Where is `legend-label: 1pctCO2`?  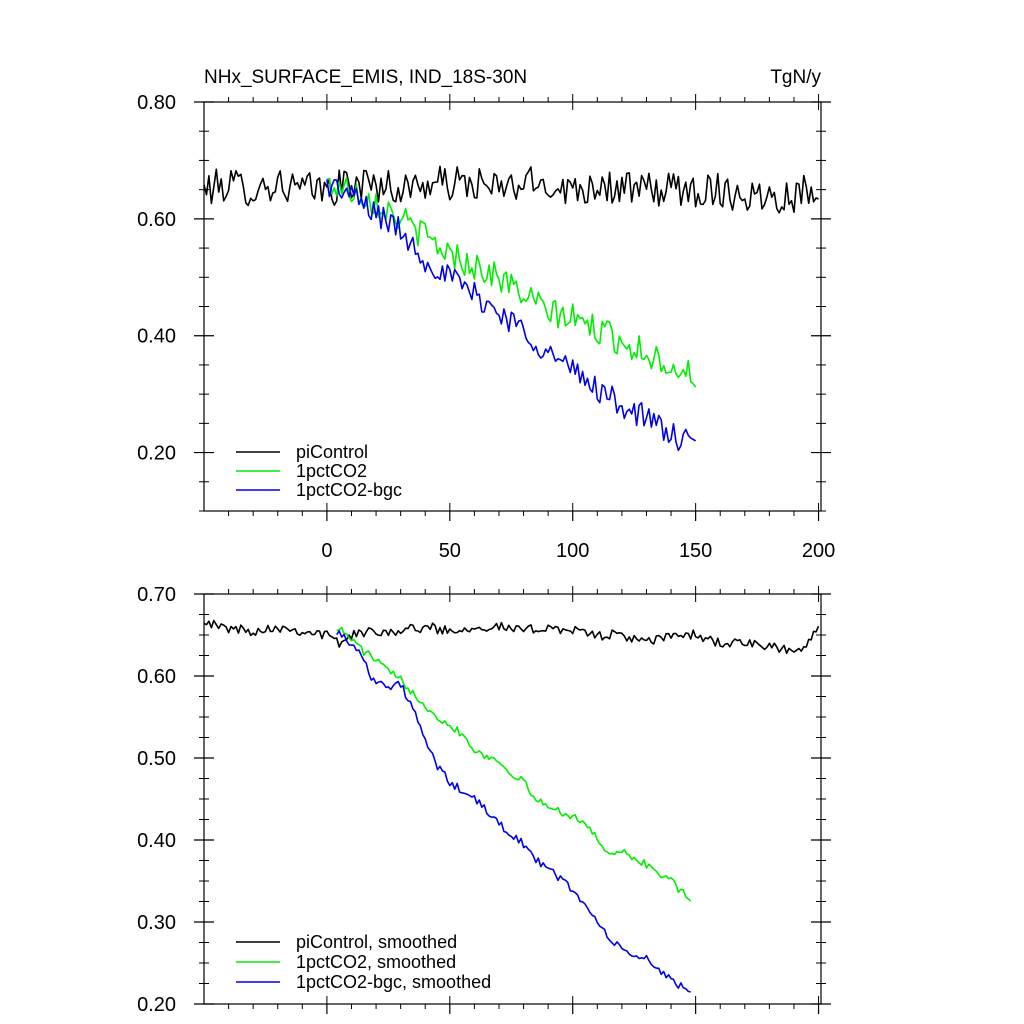
legend-label: 1pctCO2 is located at coordinates (331, 471).